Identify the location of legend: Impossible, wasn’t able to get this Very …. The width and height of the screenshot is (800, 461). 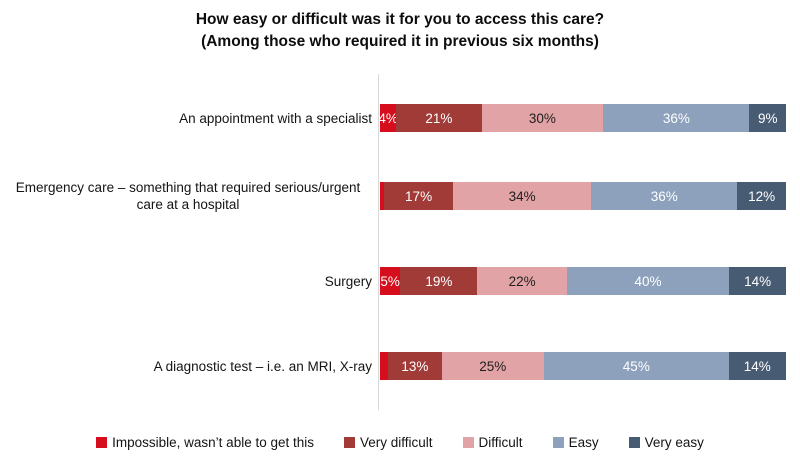
(400, 442).